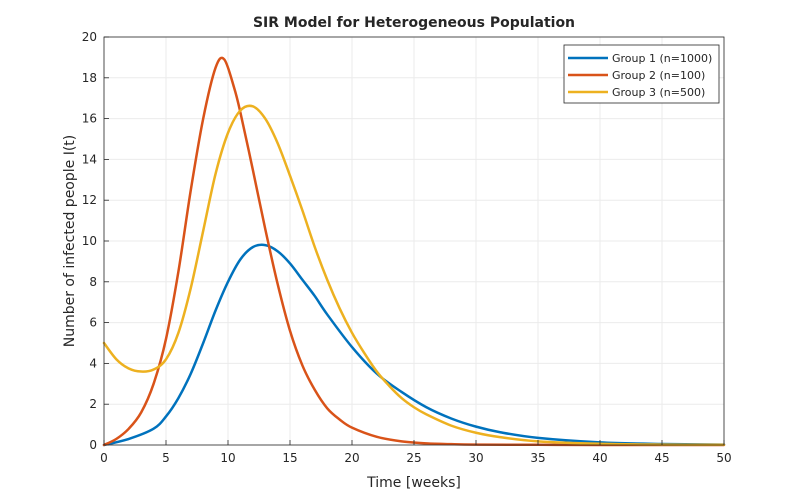  Describe the element at coordinates (89, 78) in the screenshot. I see `y-tick-label: 18` at that location.